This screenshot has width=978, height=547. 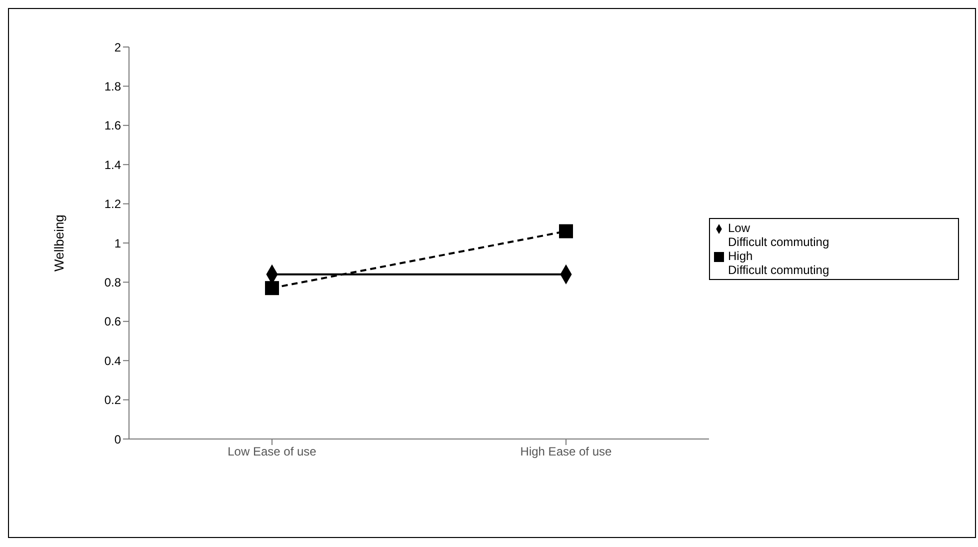 What do you see at coordinates (113, 282) in the screenshot?
I see `y-tick-label: 0.8` at bounding box center [113, 282].